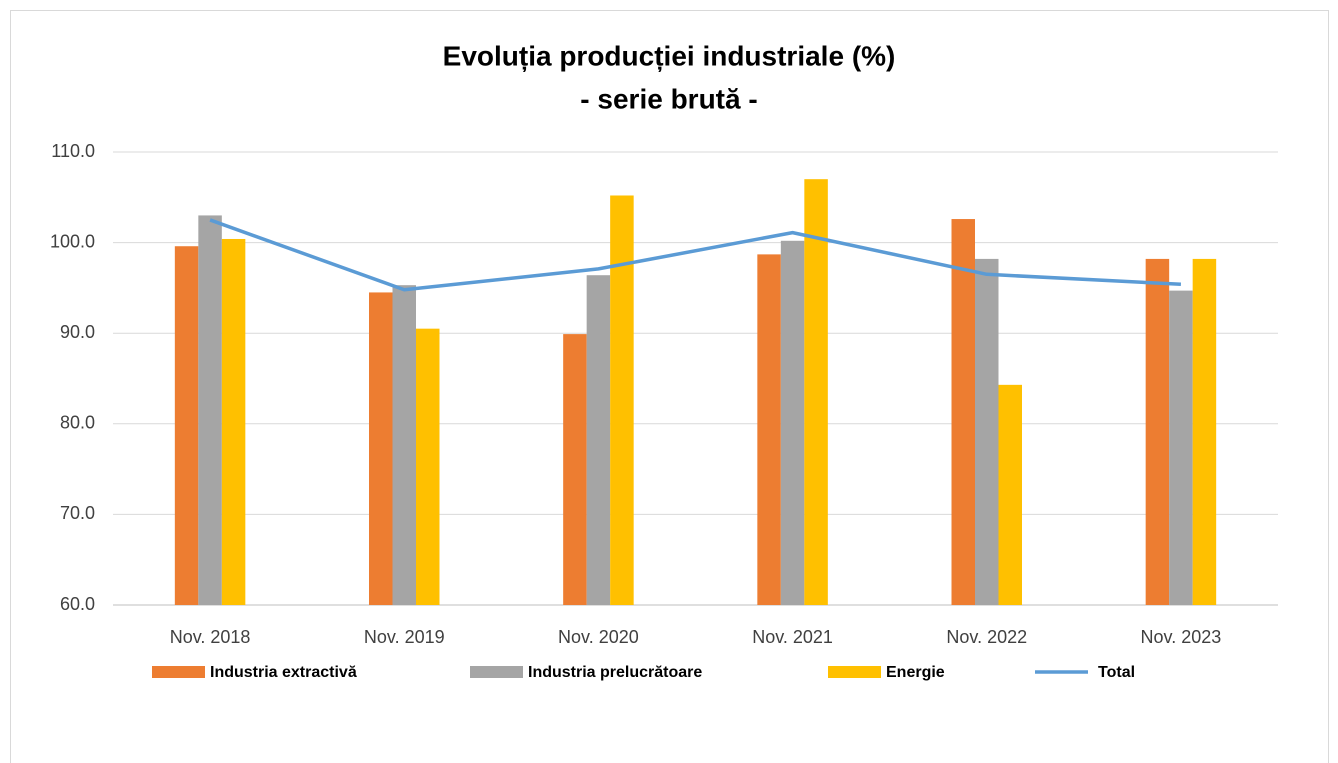  Describe the element at coordinates (73, 151) in the screenshot. I see `y-tick-label: 110.0` at that location.